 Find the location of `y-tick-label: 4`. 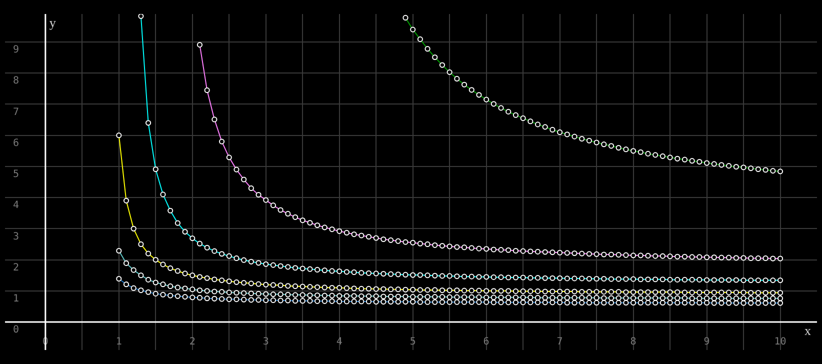

y-tick-label: 4 is located at coordinates (16, 206).